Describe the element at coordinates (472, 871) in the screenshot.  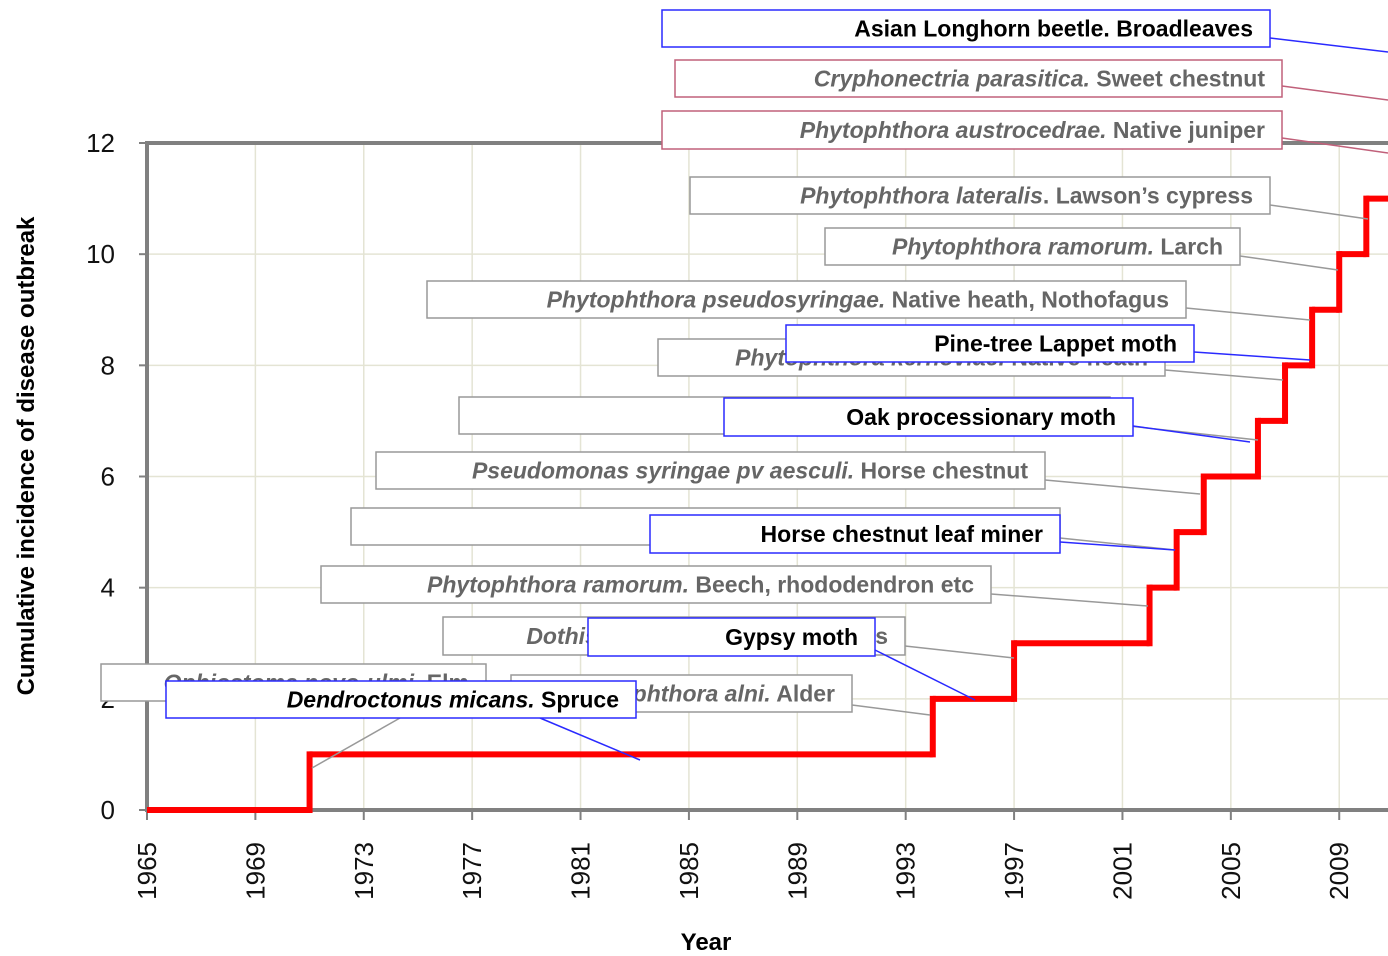
I see `x-tick-label: 1977` at that location.